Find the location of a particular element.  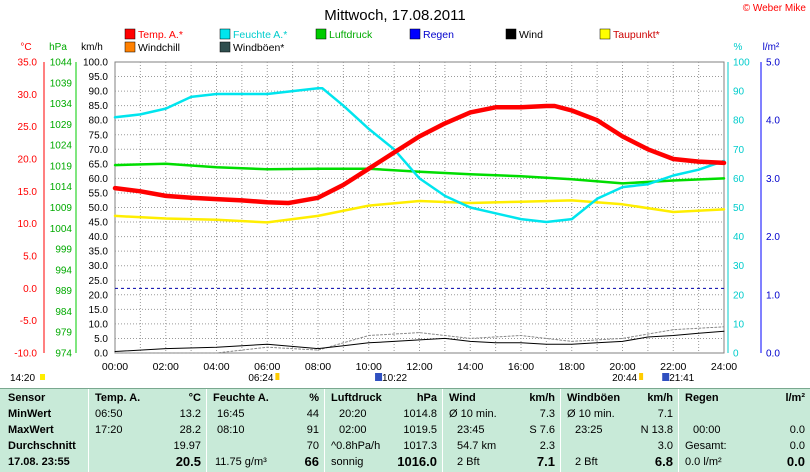

hum-current: 66 is located at coordinates (311, 461).